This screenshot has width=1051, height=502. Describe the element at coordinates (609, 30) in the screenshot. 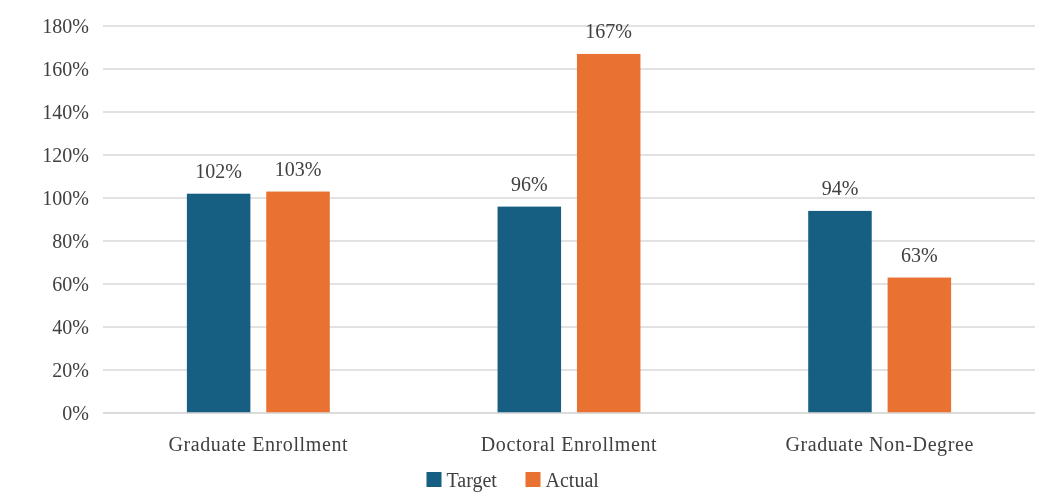

I see `data-label: 167%` at that location.